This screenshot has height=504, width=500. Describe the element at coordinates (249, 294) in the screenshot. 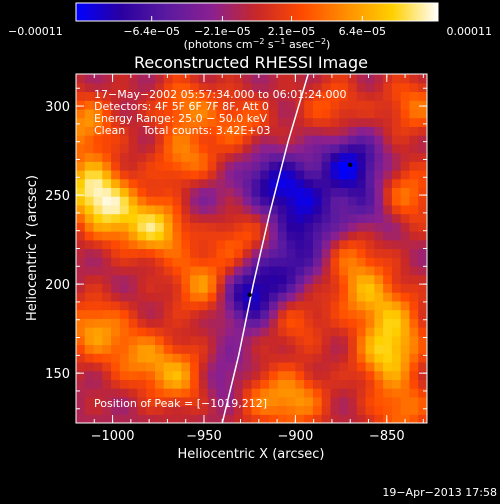

I see `source-marker` at that location.